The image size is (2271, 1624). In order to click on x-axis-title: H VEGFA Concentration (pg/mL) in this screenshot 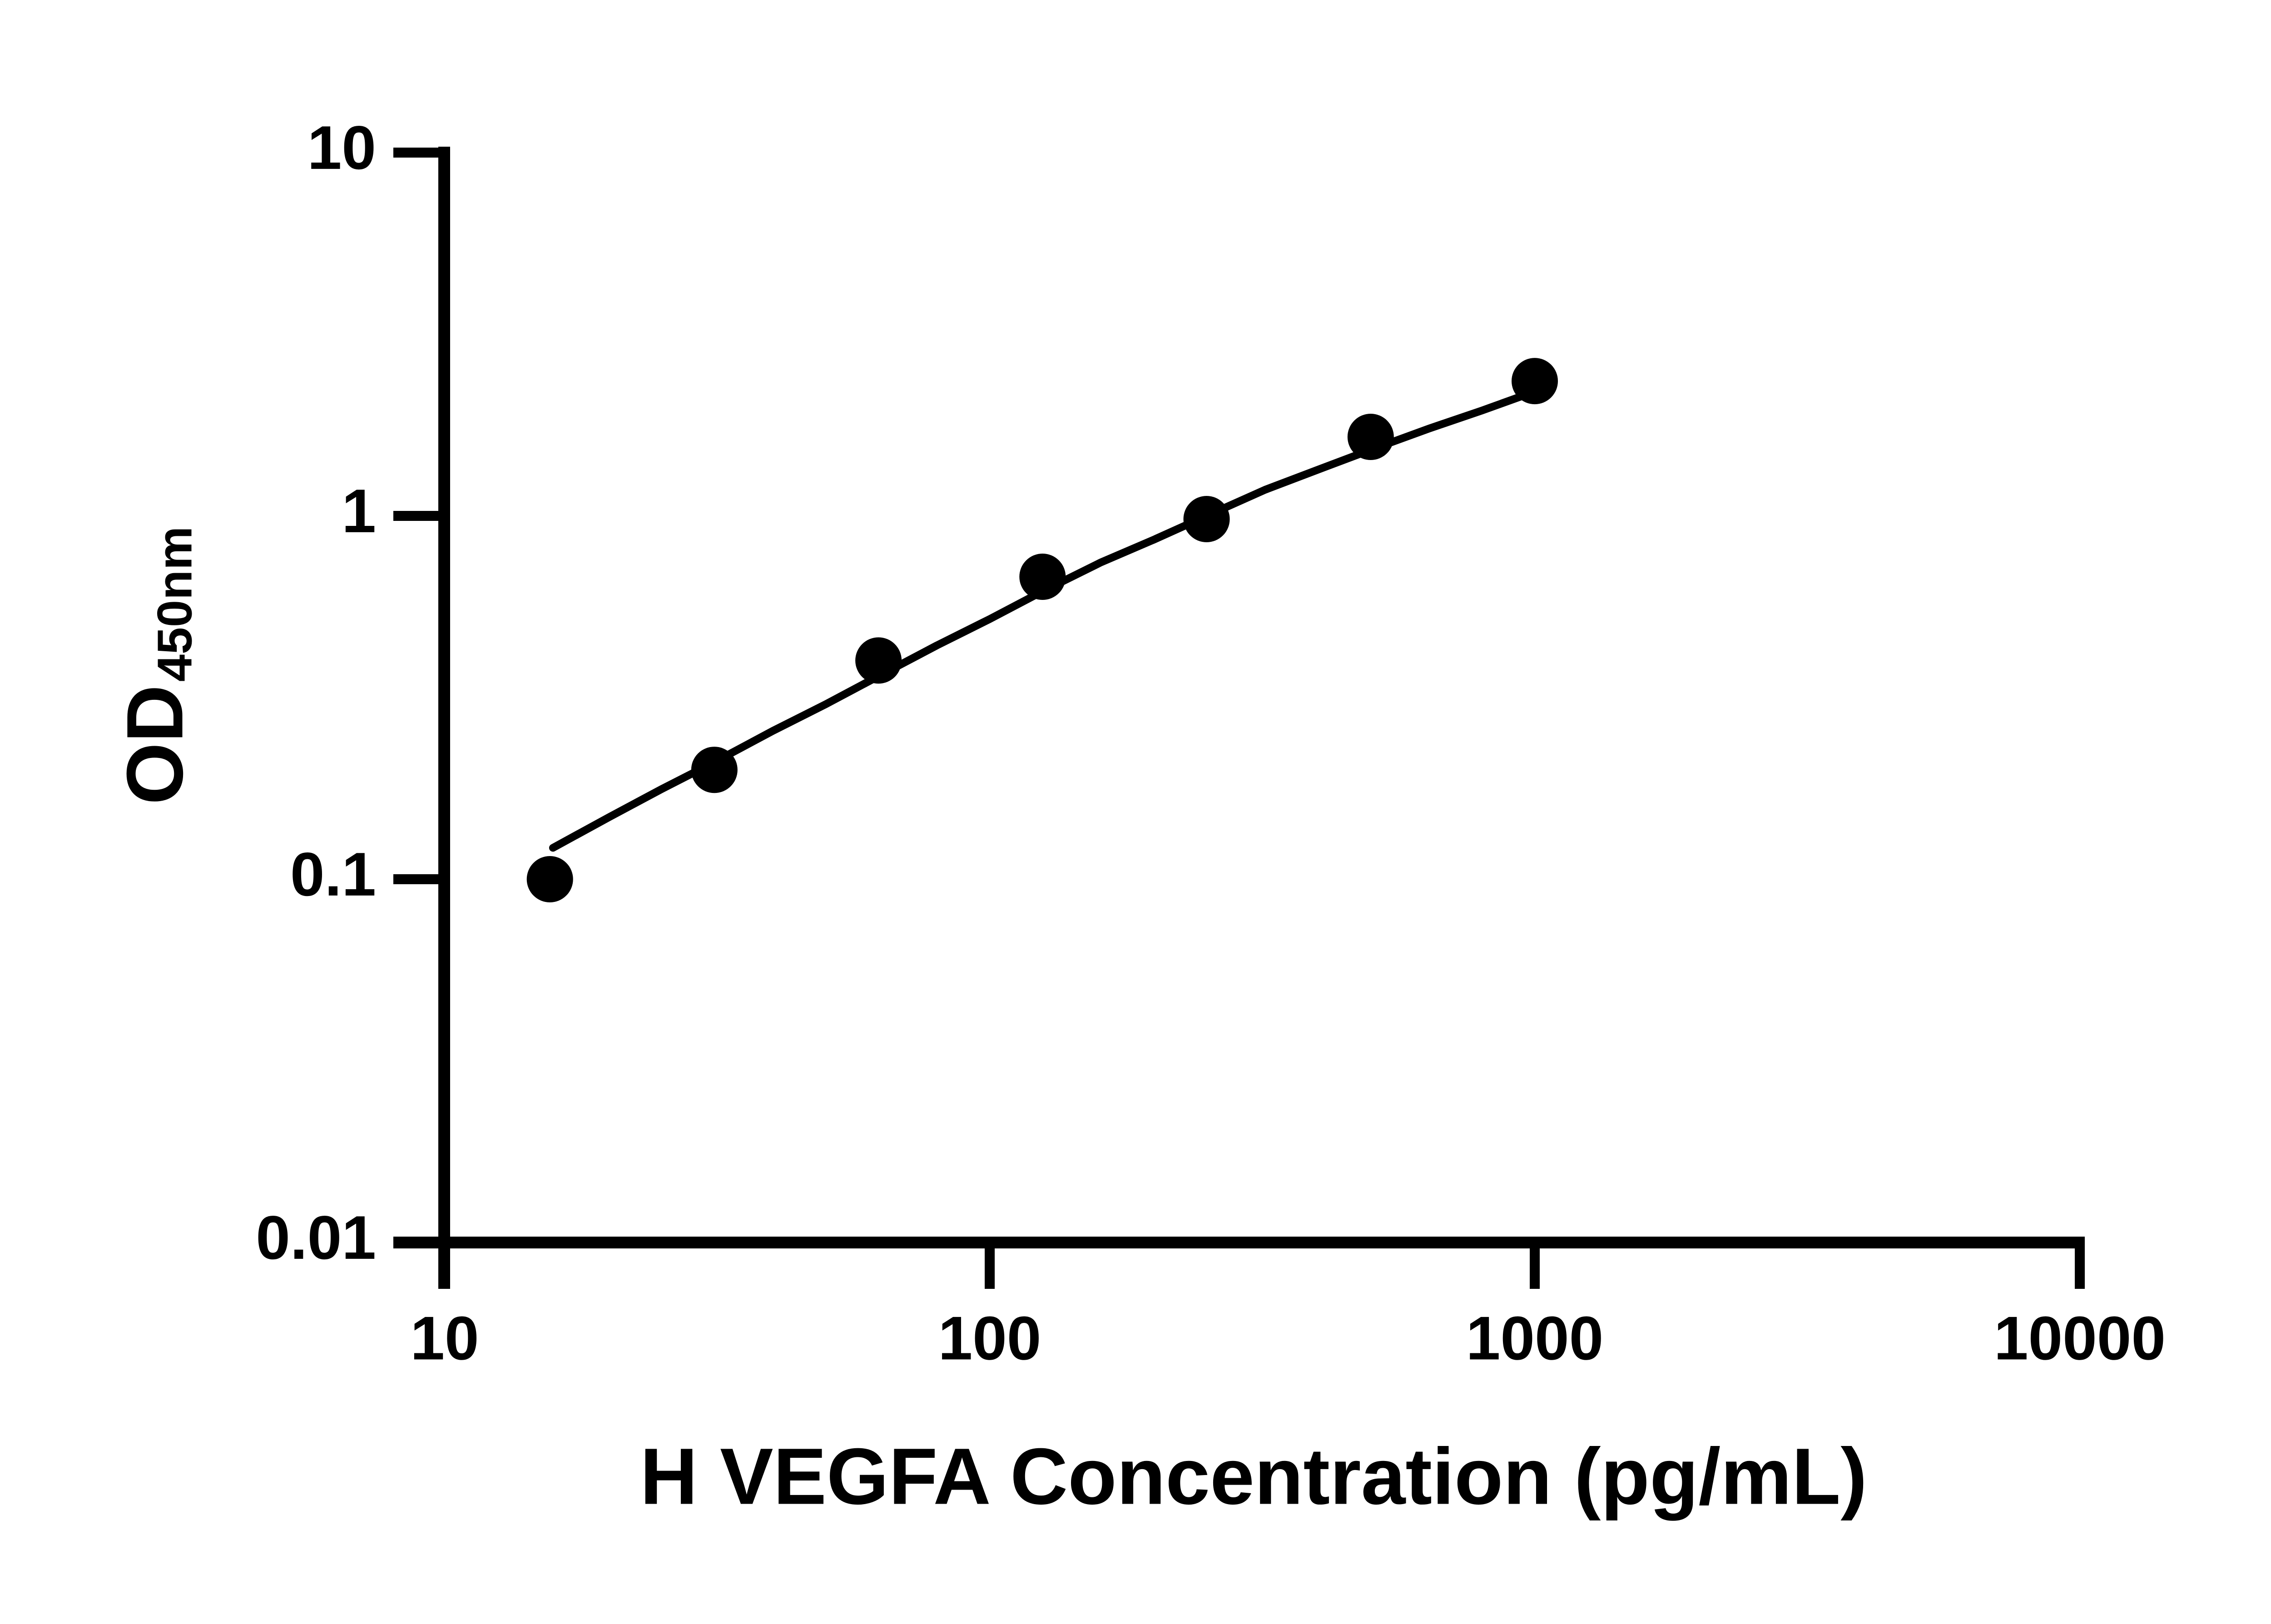, I will do `click(1253, 1476)`.